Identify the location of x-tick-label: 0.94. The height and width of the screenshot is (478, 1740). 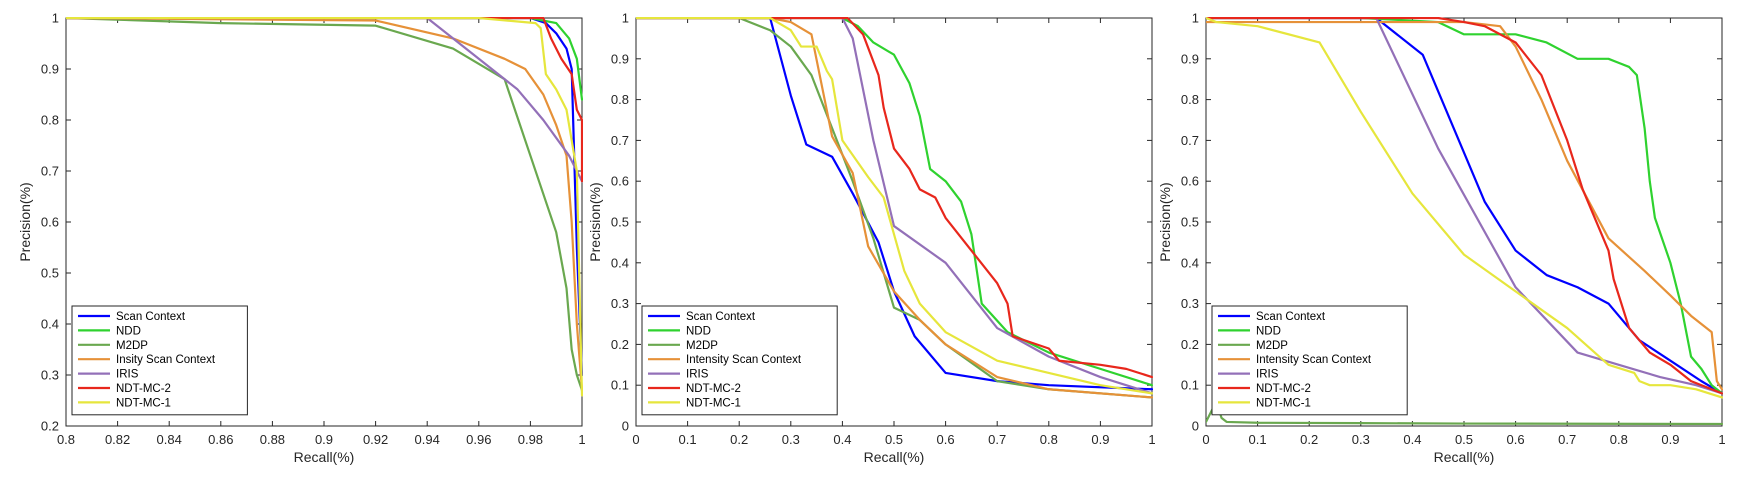
(427, 439).